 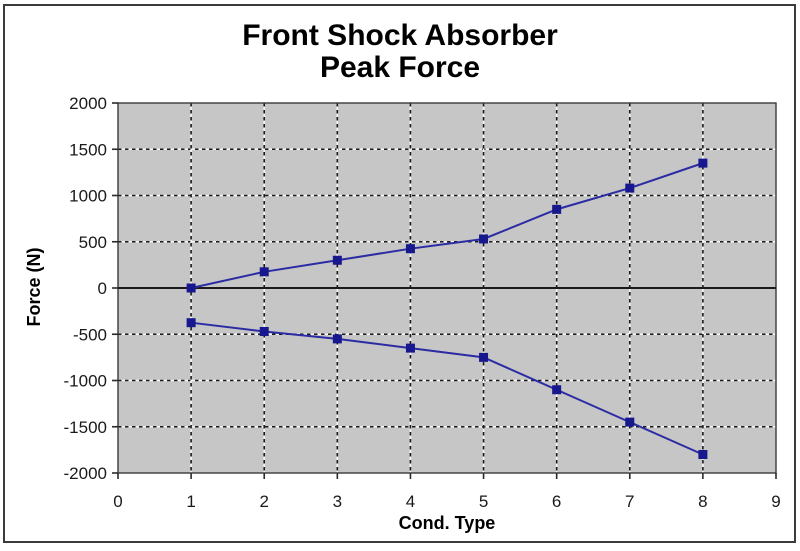 What do you see at coordinates (85, 473) in the screenshot?
I see `y-tick-label: -2000` at bounding box center [85, 473].